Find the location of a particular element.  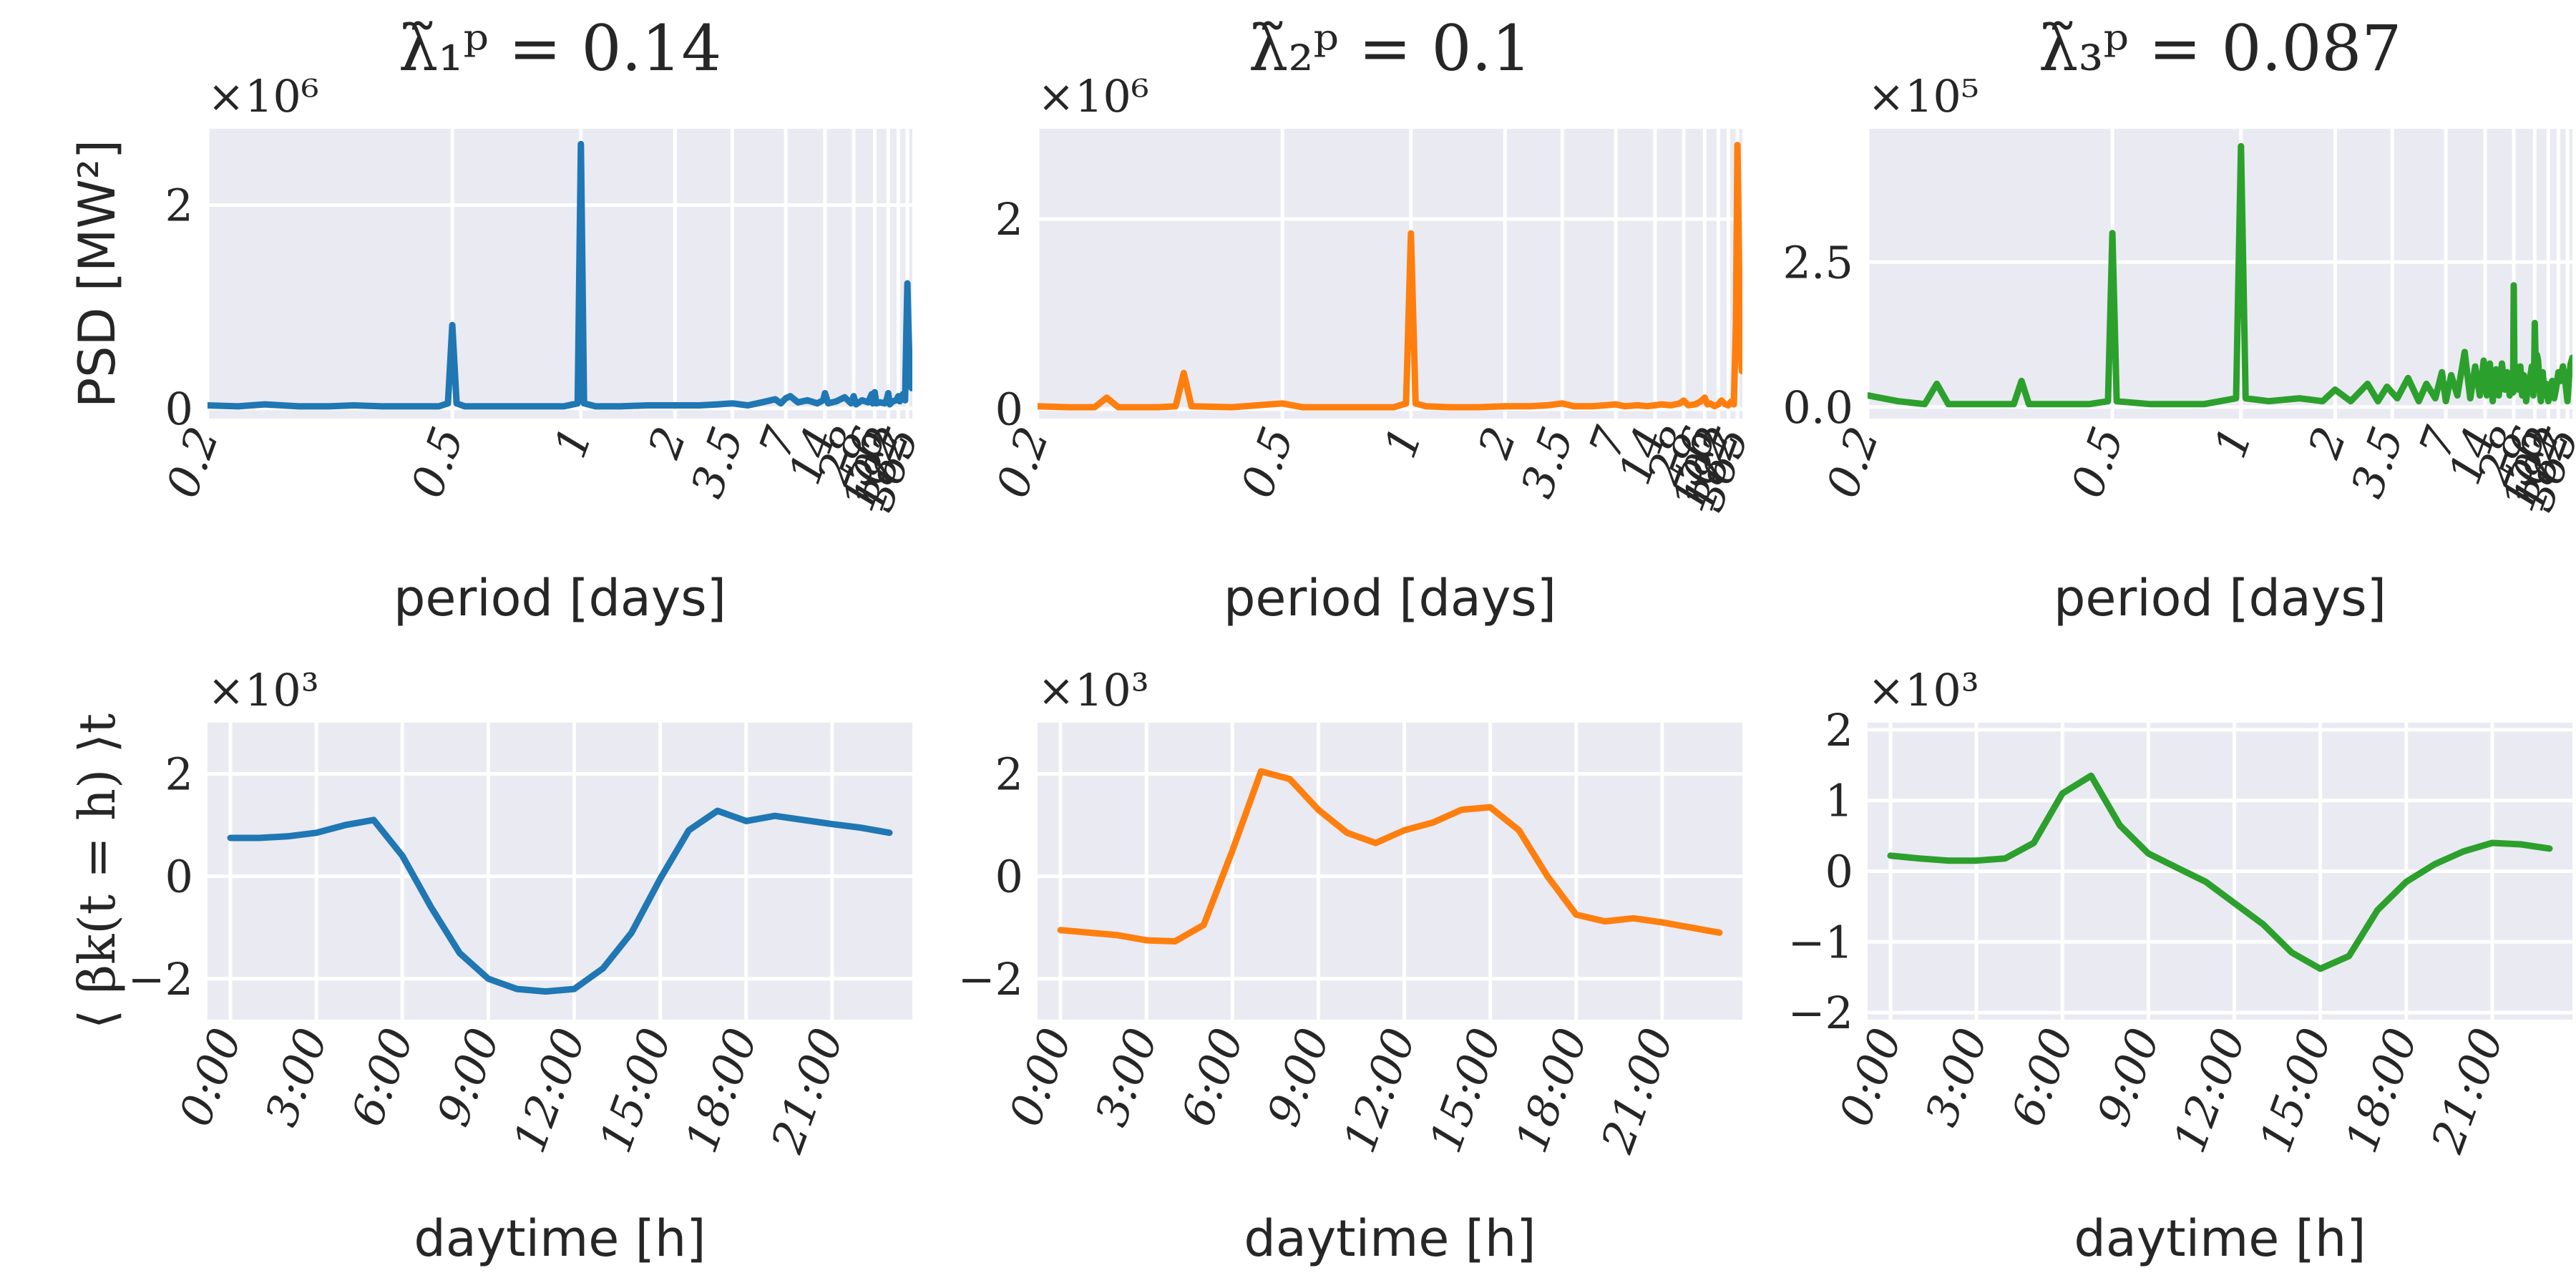

chart-title: λ̃₂ᵖ = 0.1 is located at coordinates (1390, 48).